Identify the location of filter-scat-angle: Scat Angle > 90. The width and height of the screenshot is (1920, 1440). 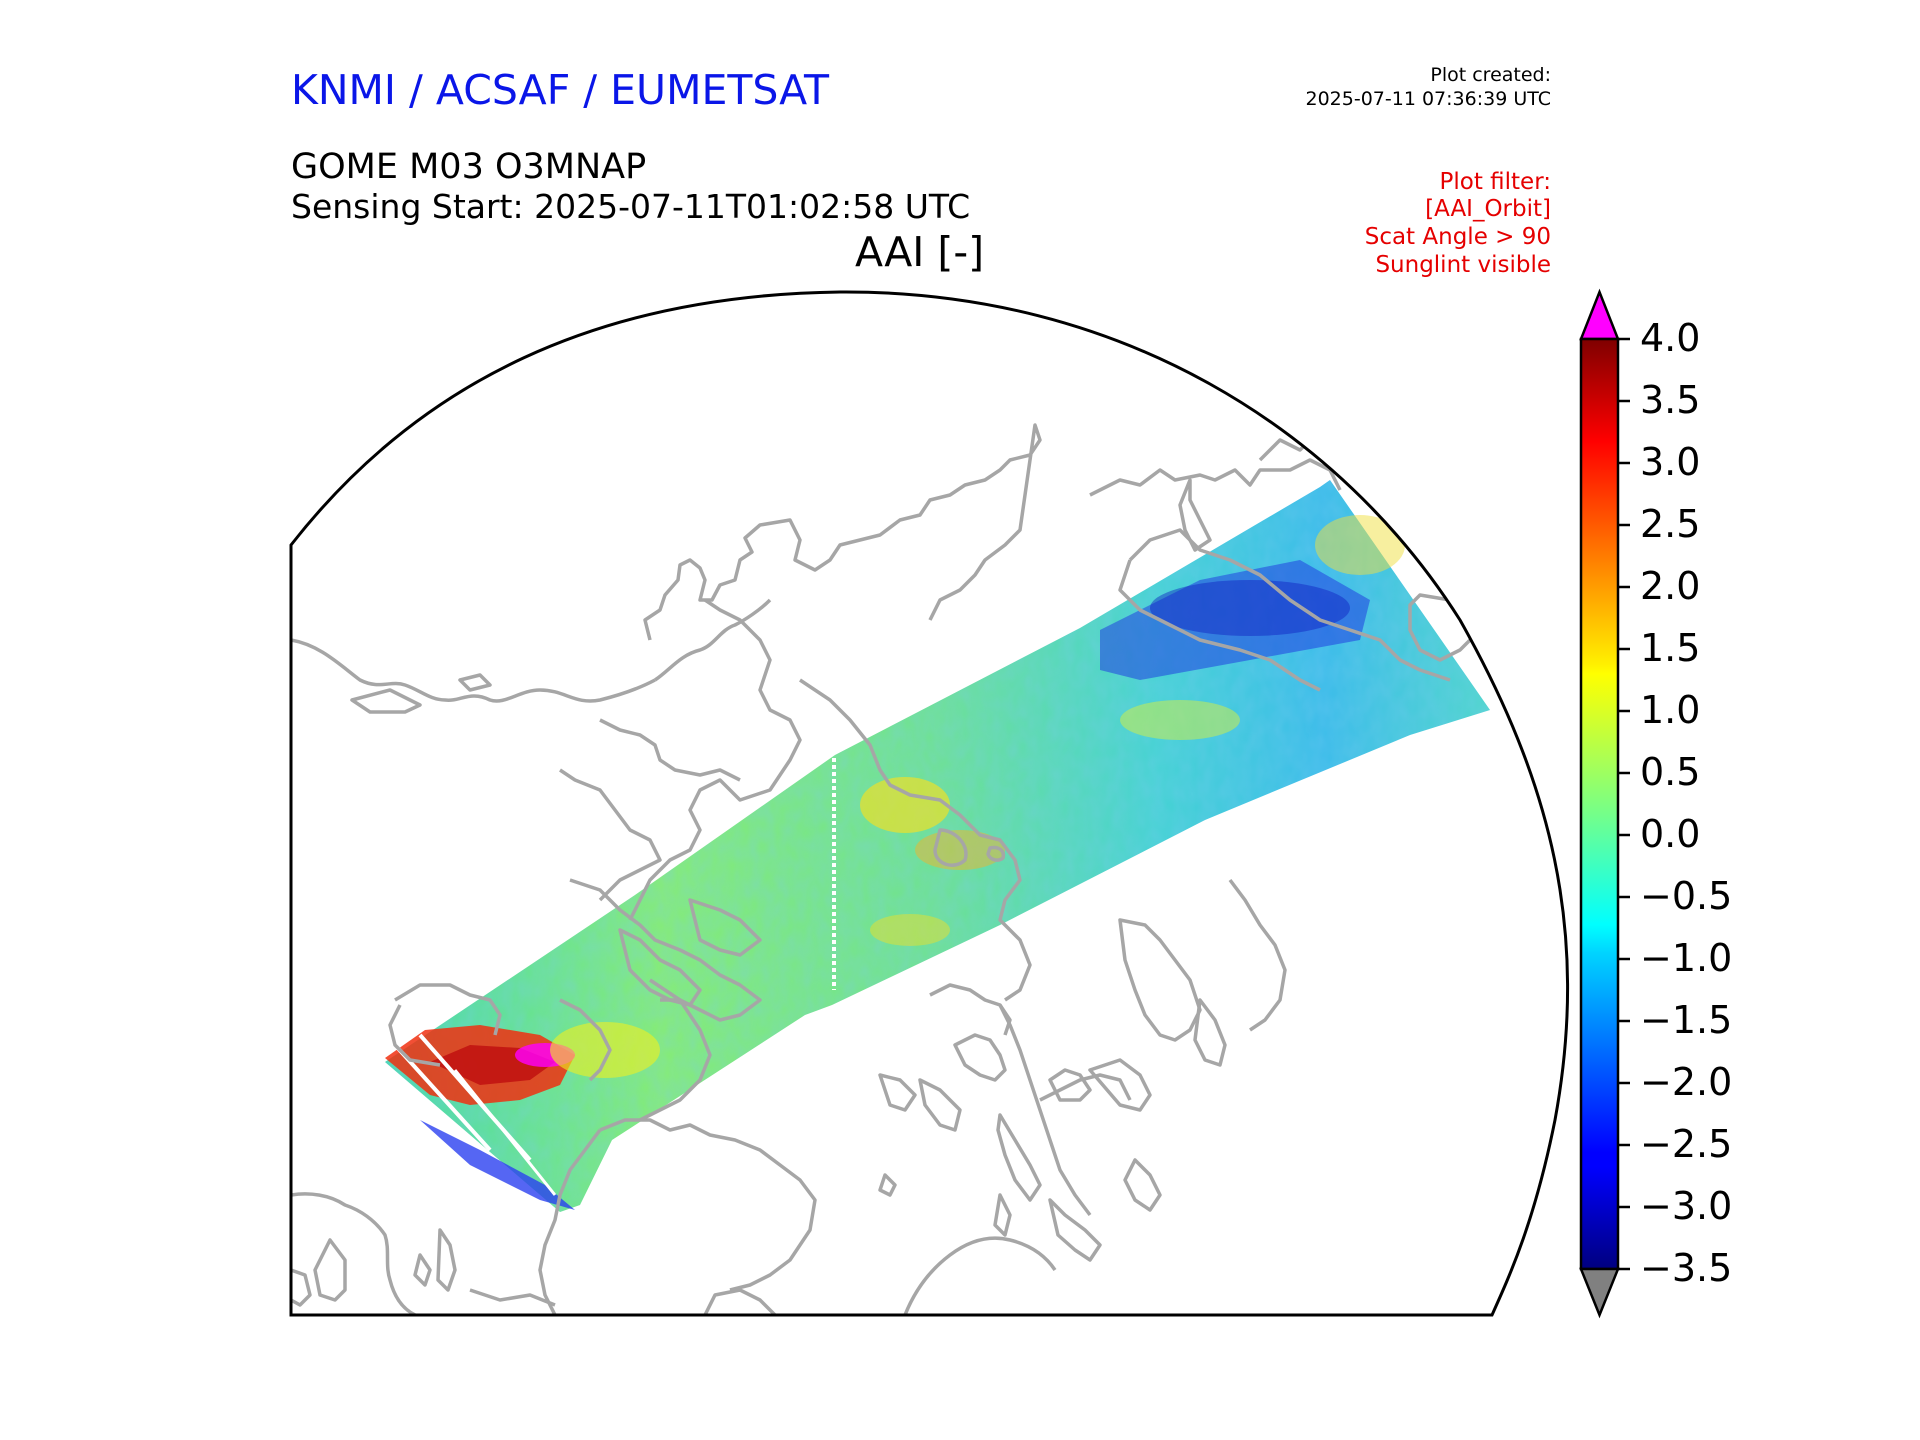
(1457, 237).